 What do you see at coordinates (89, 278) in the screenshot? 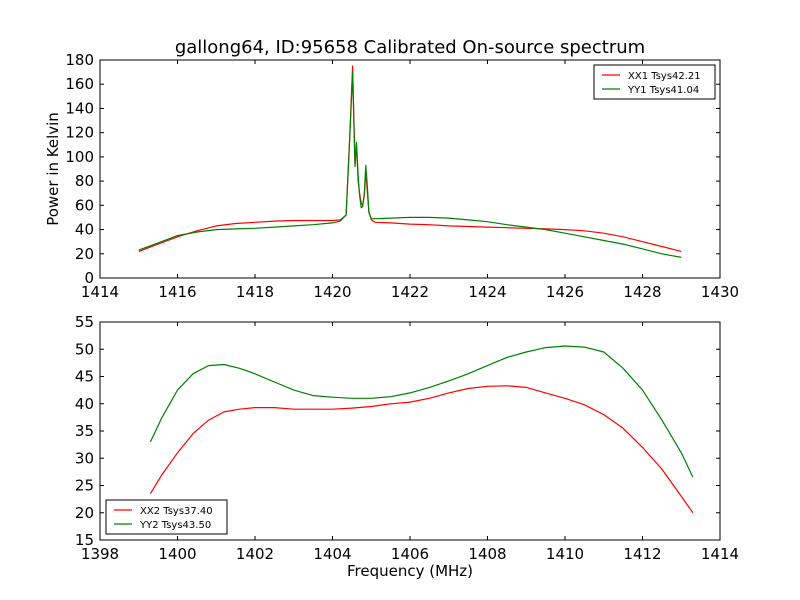
I see `y-tick-label: 0` at bounding box center [89, 278].